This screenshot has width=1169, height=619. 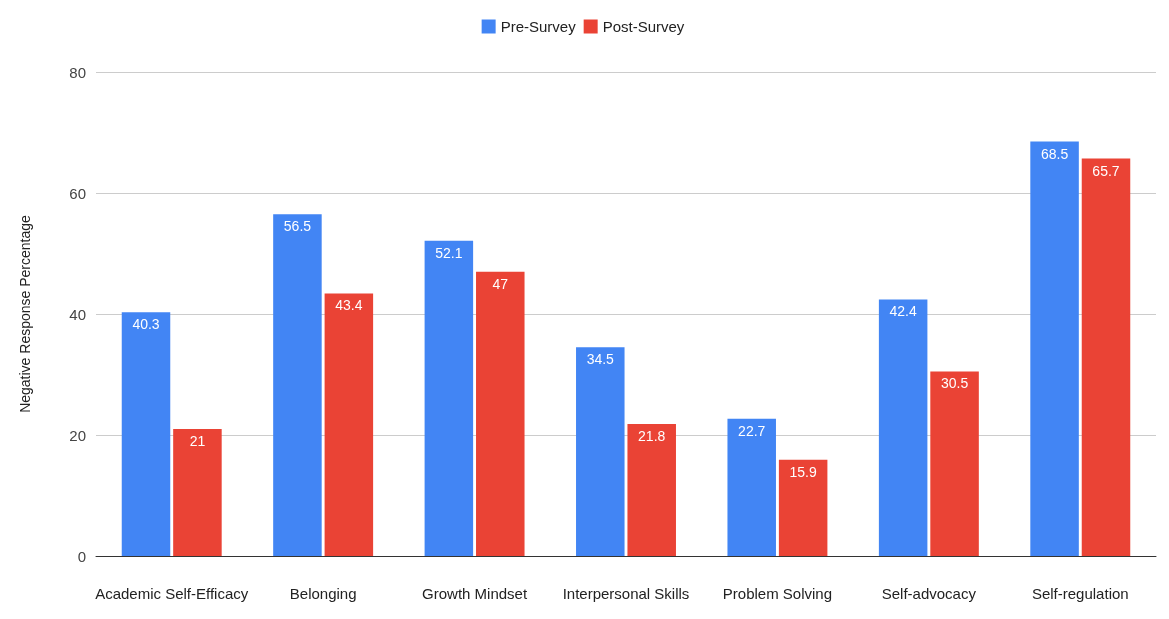 What do you see at coordinates (77, 435) in the screenshot?
I see `y-tick-label: 20` at bounding box center [77, 435].